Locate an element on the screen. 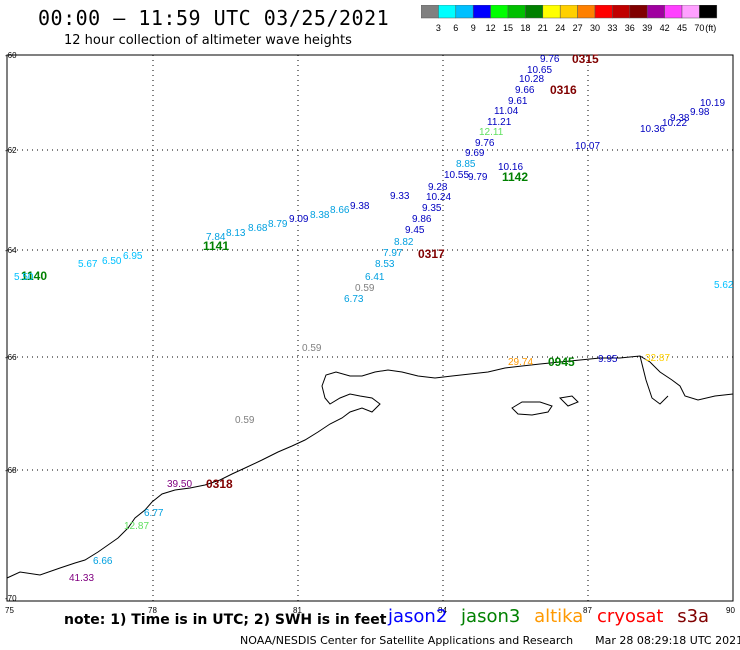 Image resolution: width=740 pixels, height=650 pixels. wave-label: 11.04 is located at coordinates (506, 111).